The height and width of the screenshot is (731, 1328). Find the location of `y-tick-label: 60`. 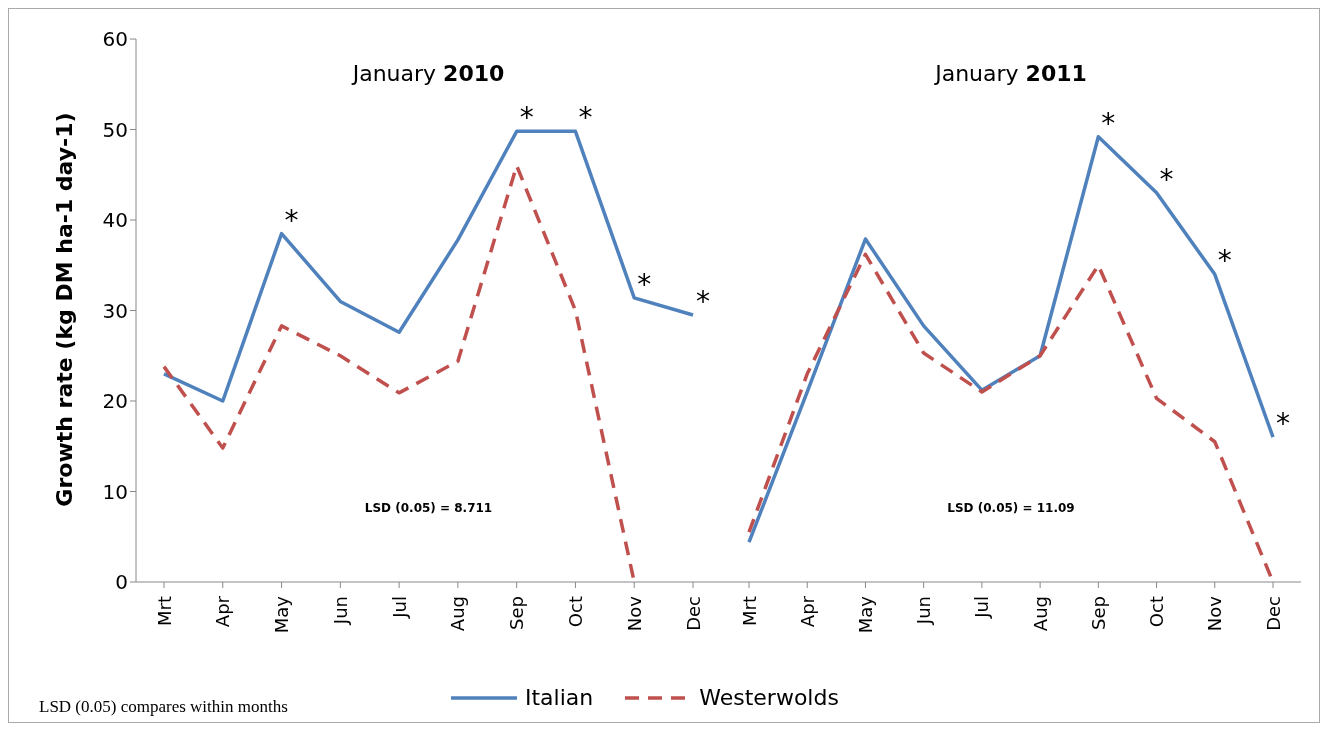

y-tick-label: 60 is located at coordinates (115, 39).